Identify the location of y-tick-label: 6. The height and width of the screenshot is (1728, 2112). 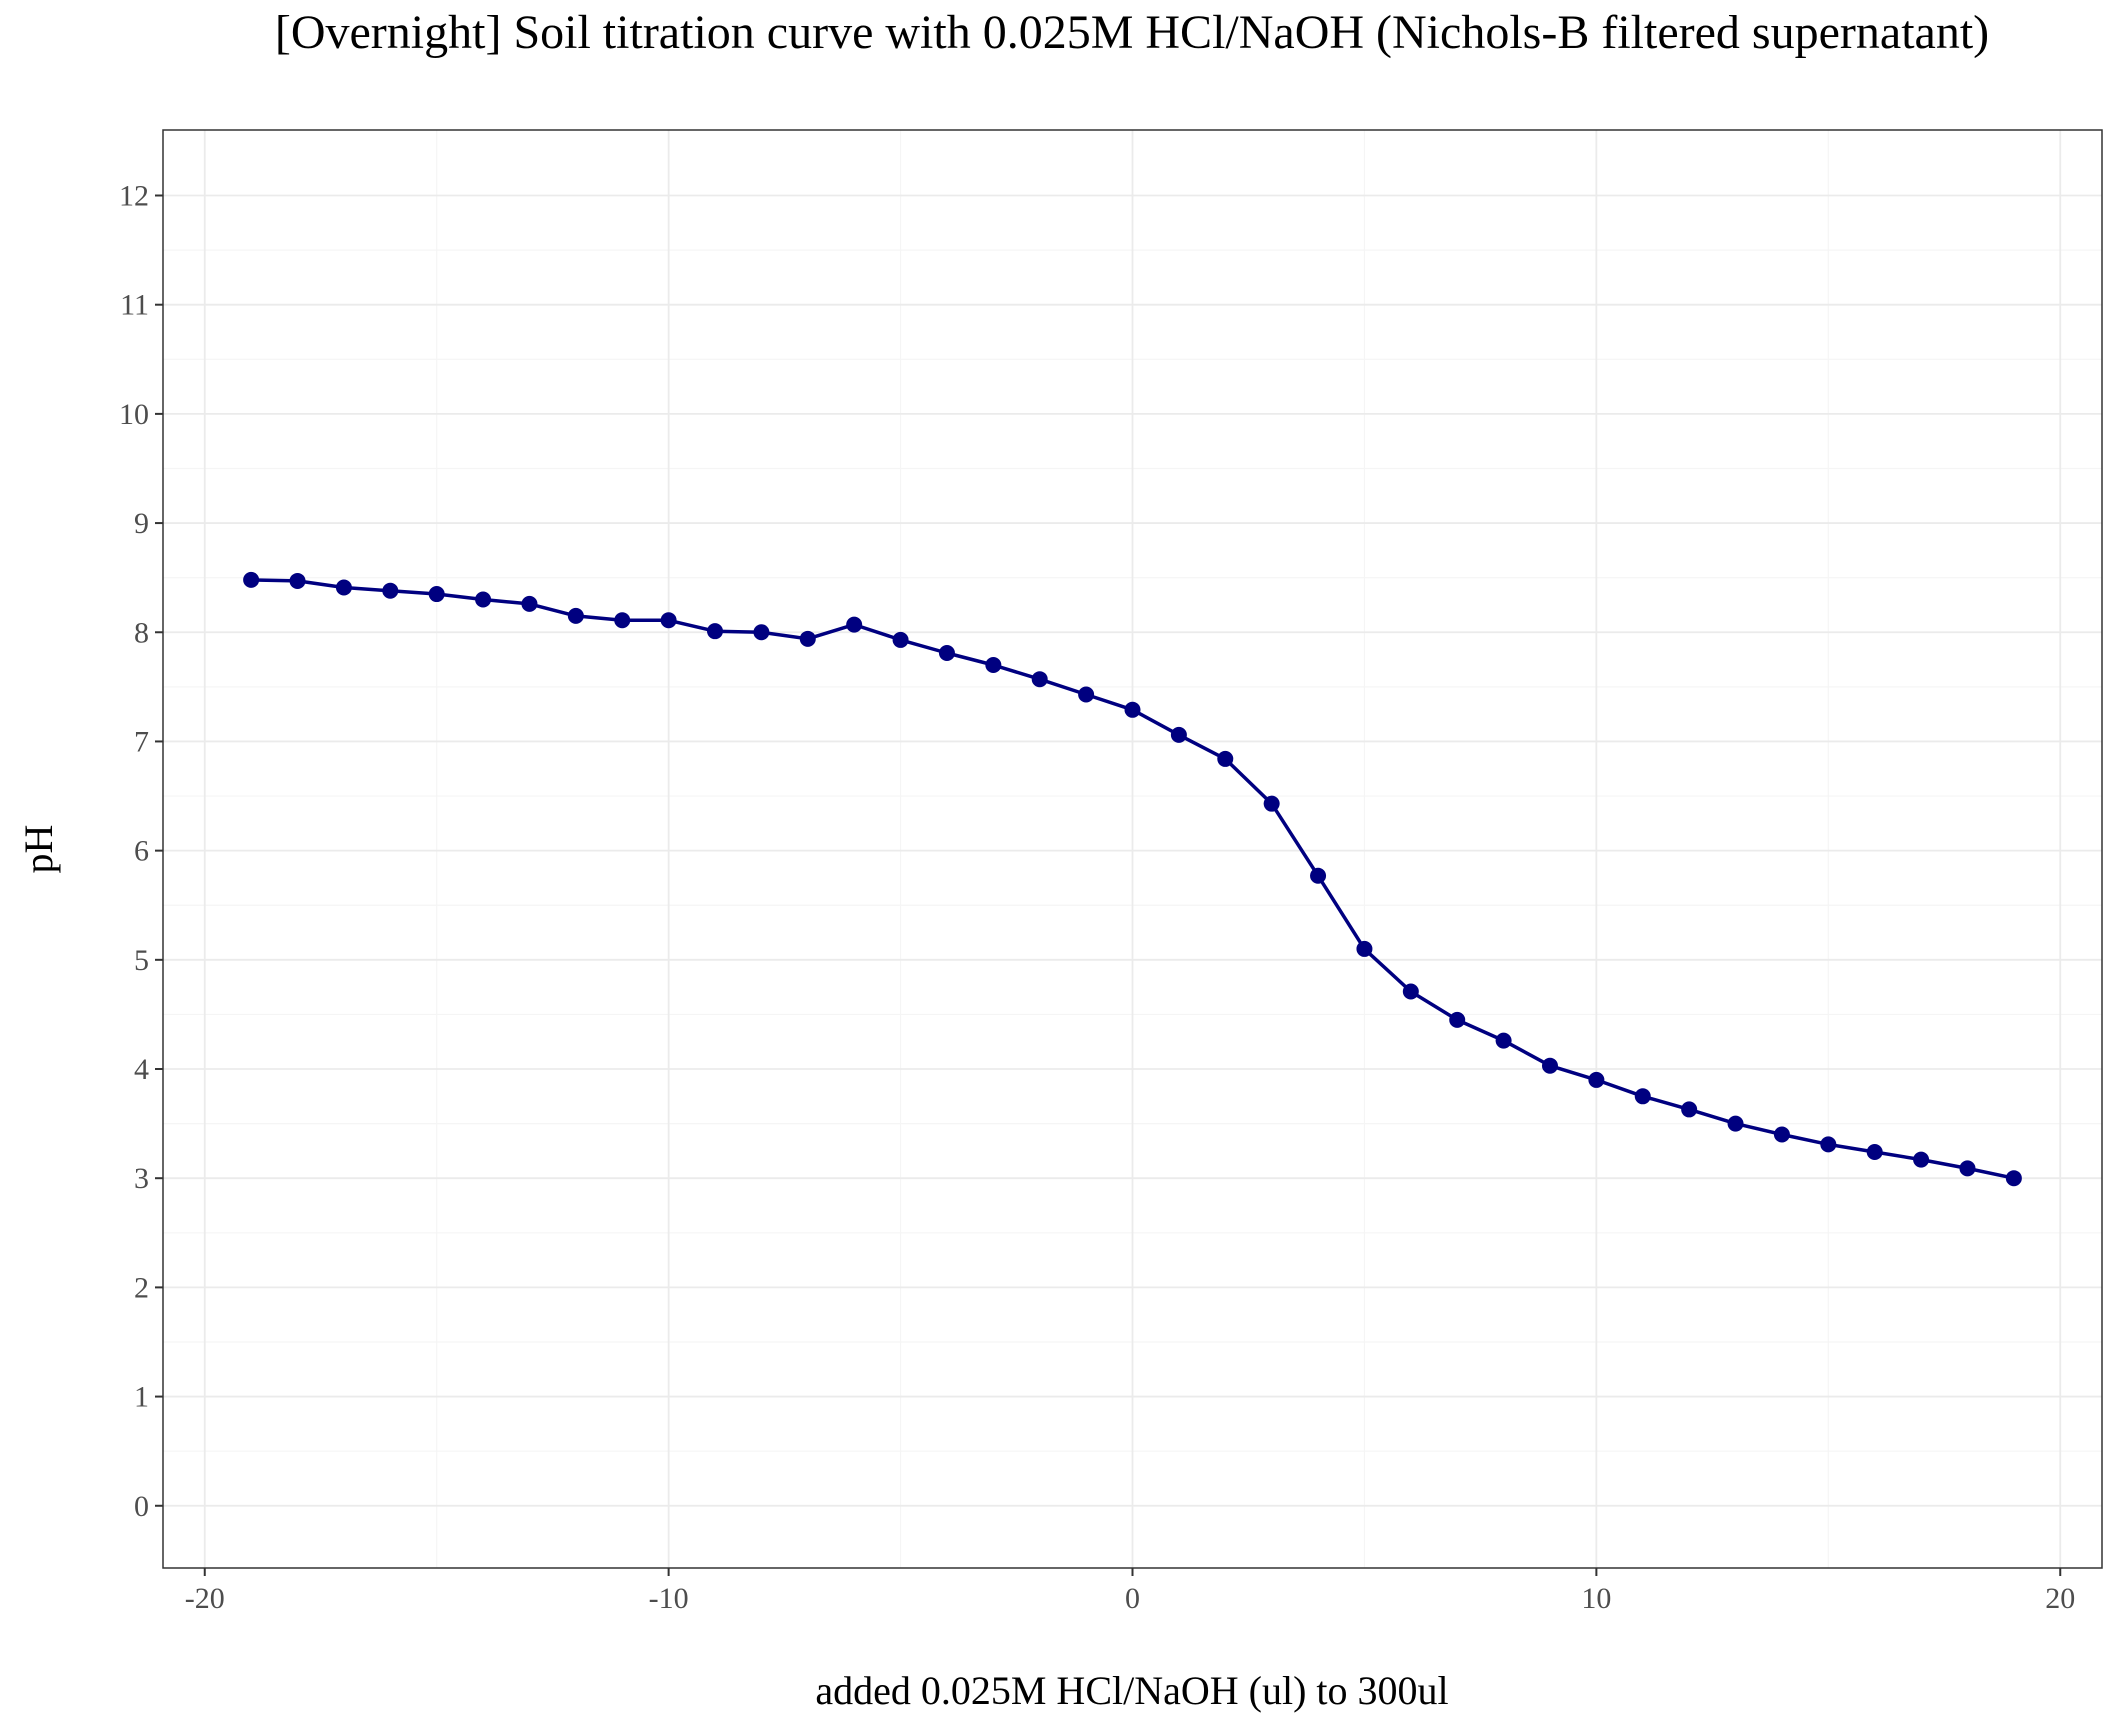
(141, 851).